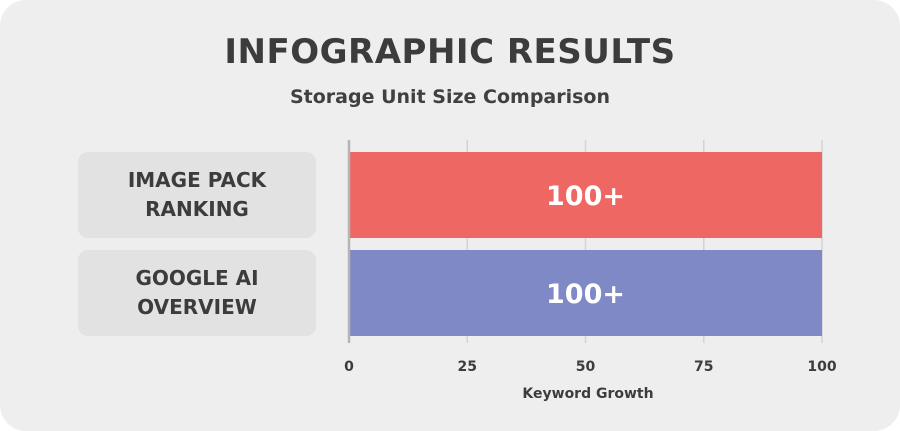  What do you see at coordinates (467, 367) in the screenshot?
I see `x-tick-label-25: 25` at bounding box center [467, 367].